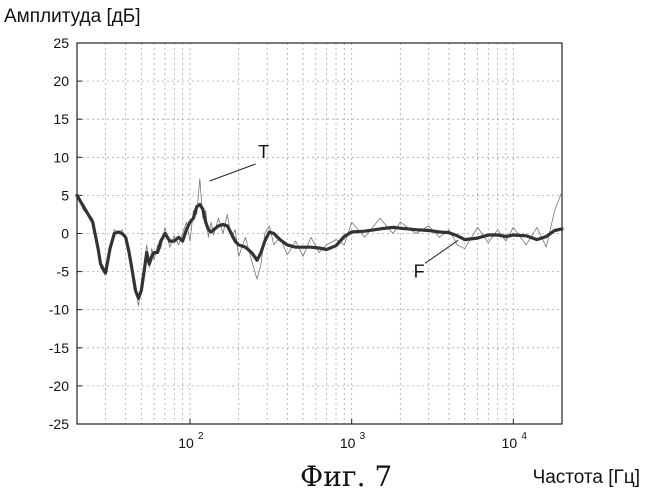  I want to click on annotation-label-F: F, so click(419, 271).